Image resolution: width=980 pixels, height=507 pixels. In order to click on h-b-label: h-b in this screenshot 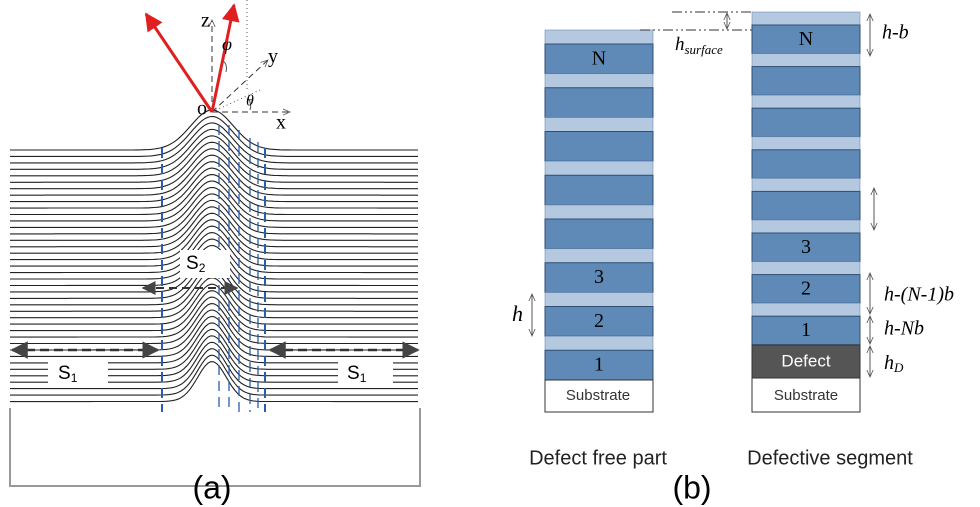, I will do `click(895, 33)`.